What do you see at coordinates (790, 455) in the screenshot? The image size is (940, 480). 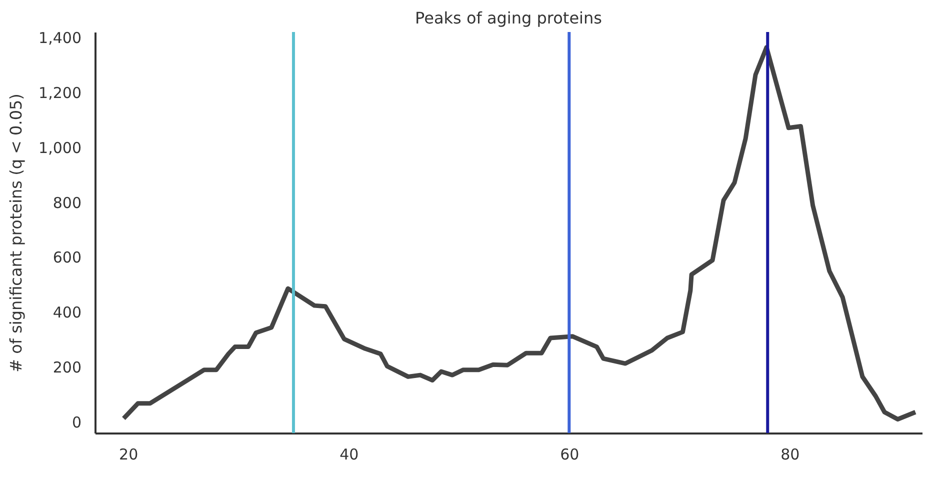 I see `x-tick-label: 80` at bounding box center [790, 455].